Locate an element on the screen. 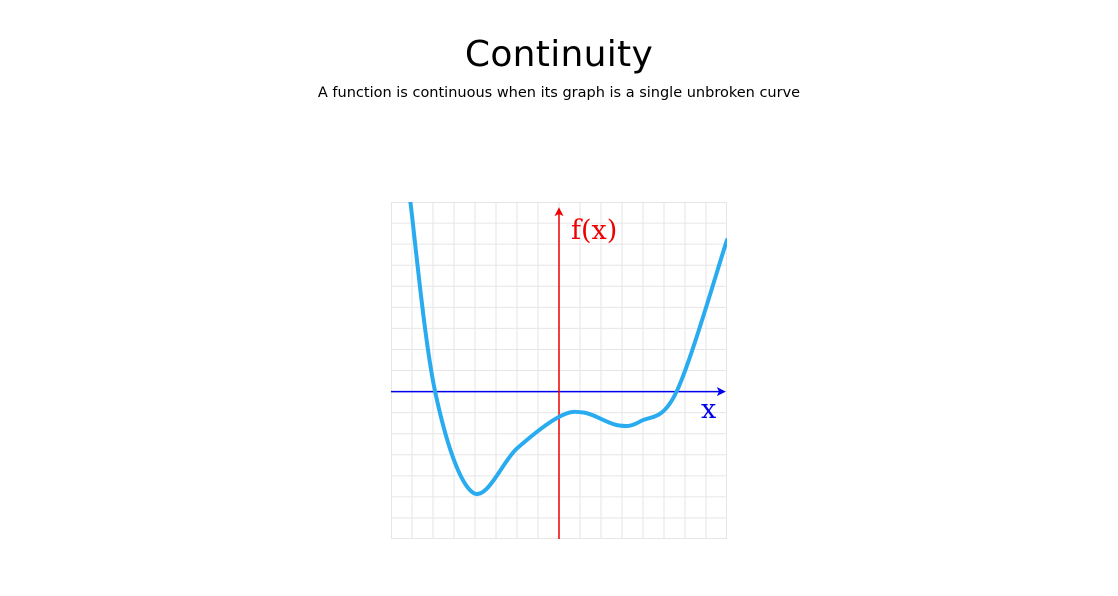 The image size is (1118, 596). x-axis-label: x is located at coordinates (708, 409).